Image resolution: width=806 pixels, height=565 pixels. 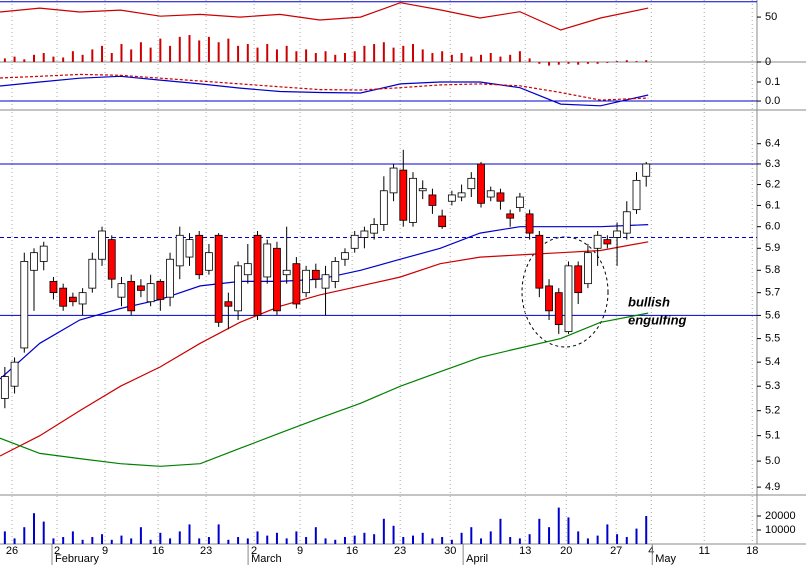 What do you see at coordinates (665, 559) in the screenshot?
I see `month-label: May` at bounding box center [665, 559].